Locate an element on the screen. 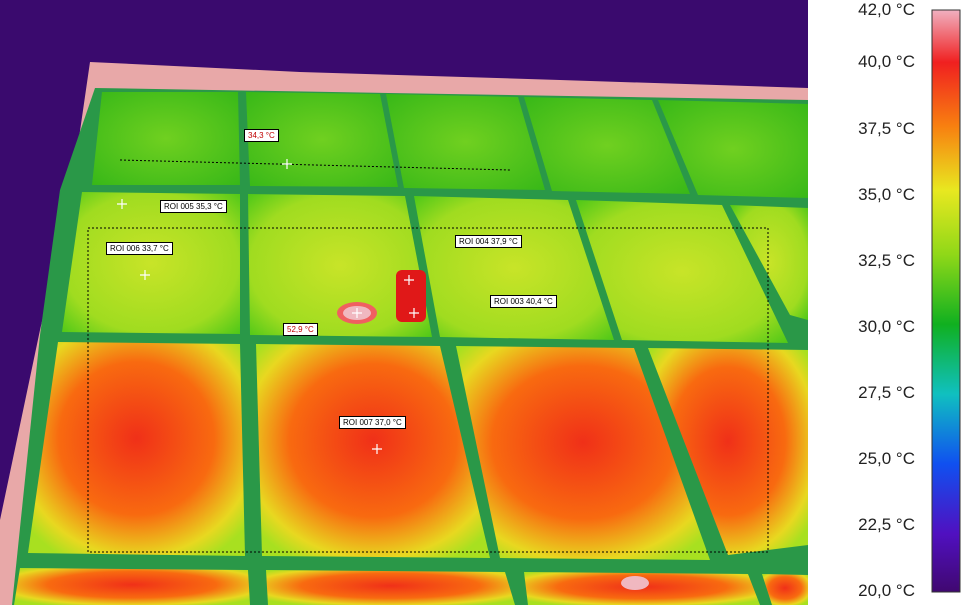 The width and height of the screenshot is (965, 605). annotation: ROI 003 40,4 °C is located at coordinates (523, 301).